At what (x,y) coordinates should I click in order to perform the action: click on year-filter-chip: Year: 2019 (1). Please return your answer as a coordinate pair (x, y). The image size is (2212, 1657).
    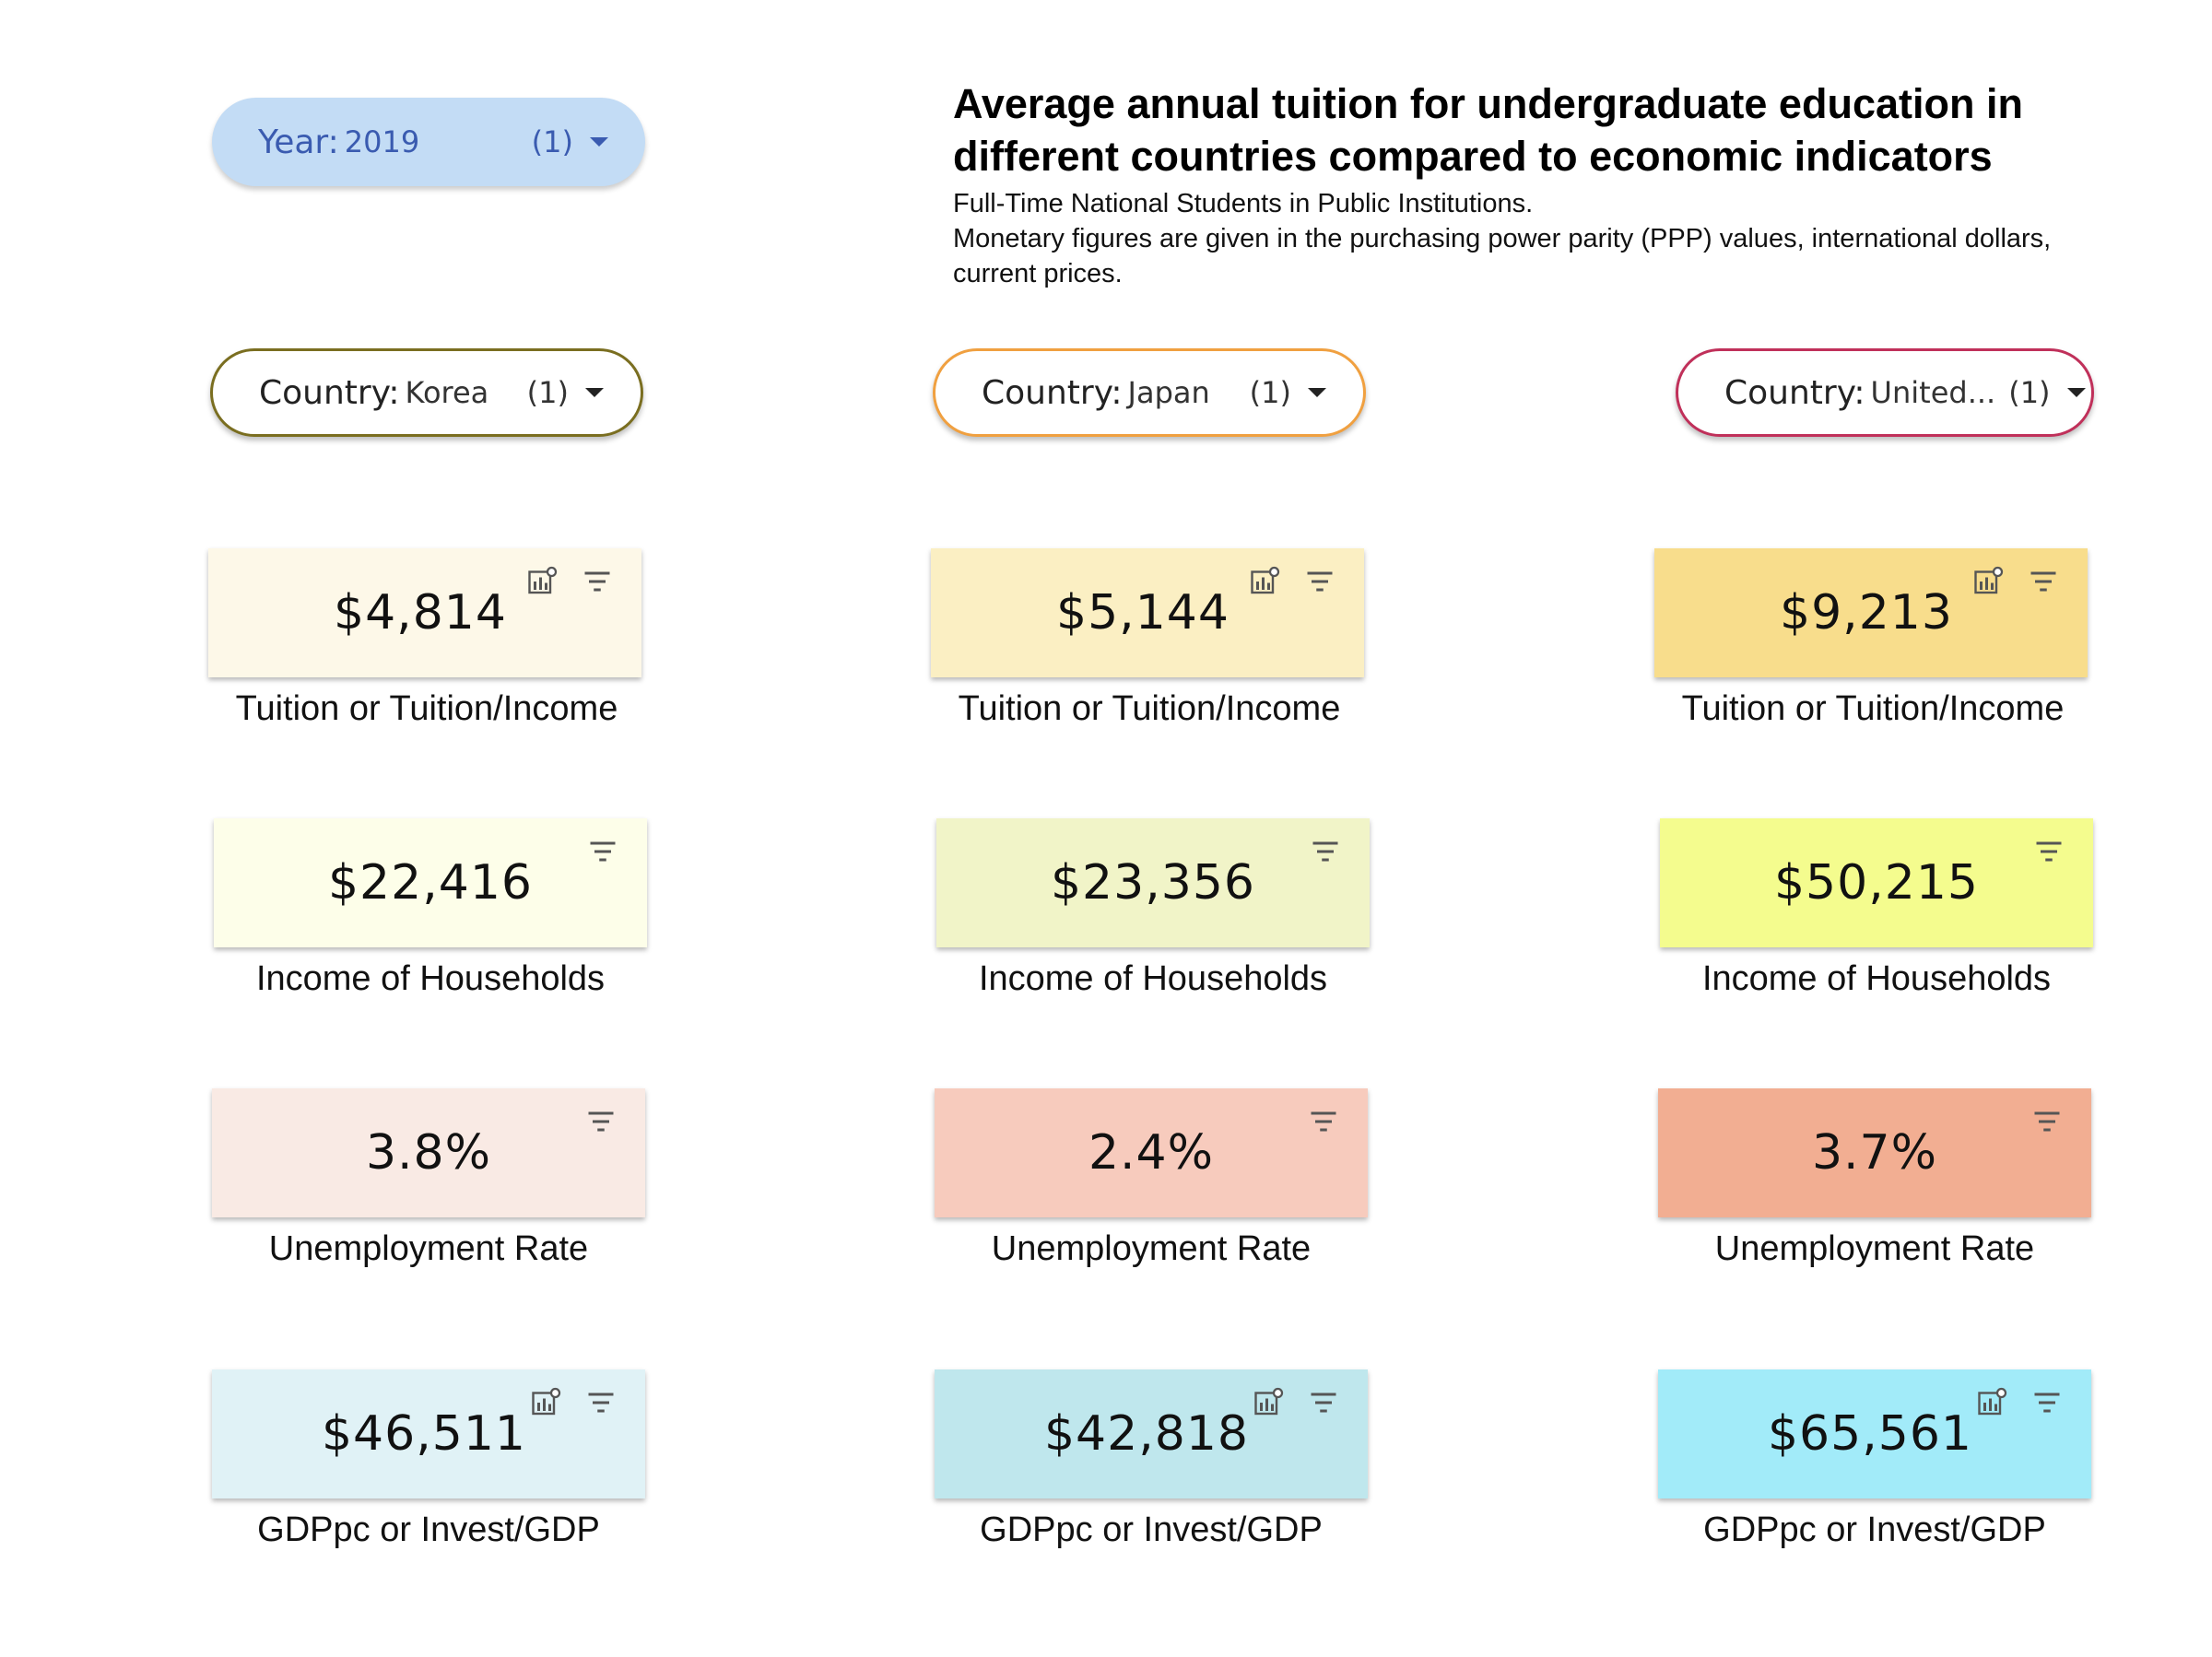
    Looking at the image, I should click on (428, 142).